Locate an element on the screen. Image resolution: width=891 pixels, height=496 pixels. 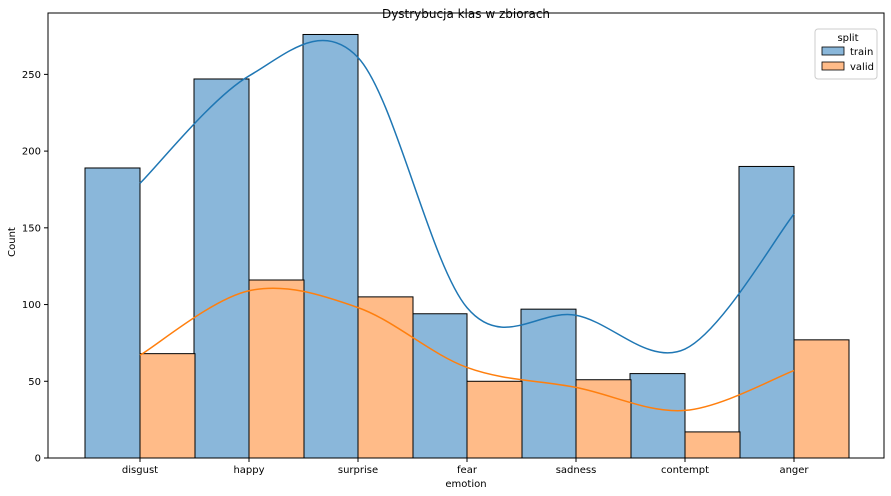
bar-valid-anger is located at coordinates (821, 399).